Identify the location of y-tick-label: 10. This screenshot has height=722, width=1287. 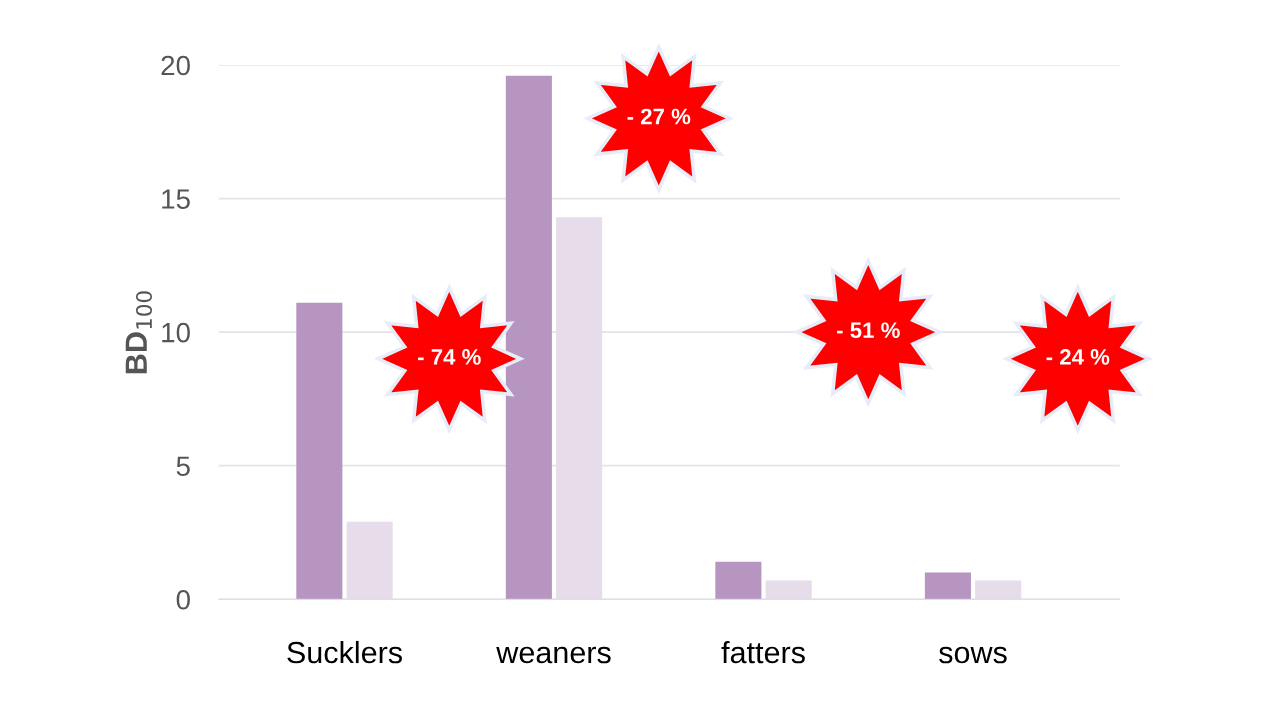
(176, 332).